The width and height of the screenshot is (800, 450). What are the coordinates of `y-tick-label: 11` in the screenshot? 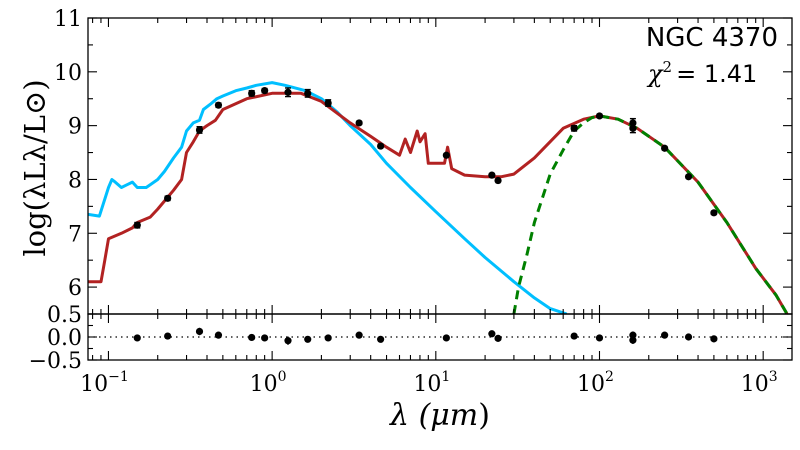 It's located at (68, 19).